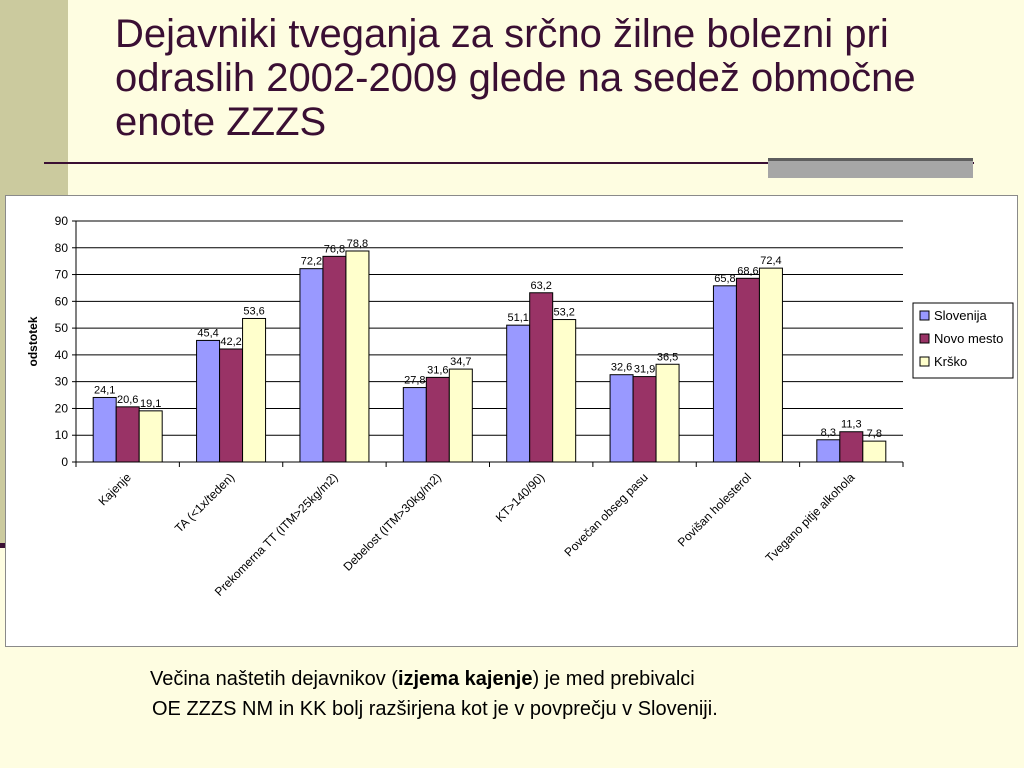 The width and height of the screenshot is (1024, 768). What do you see at coordinates (357, 244) in the screenshot?
I see `data-label: 78,8` at bounding box center [357, 244].